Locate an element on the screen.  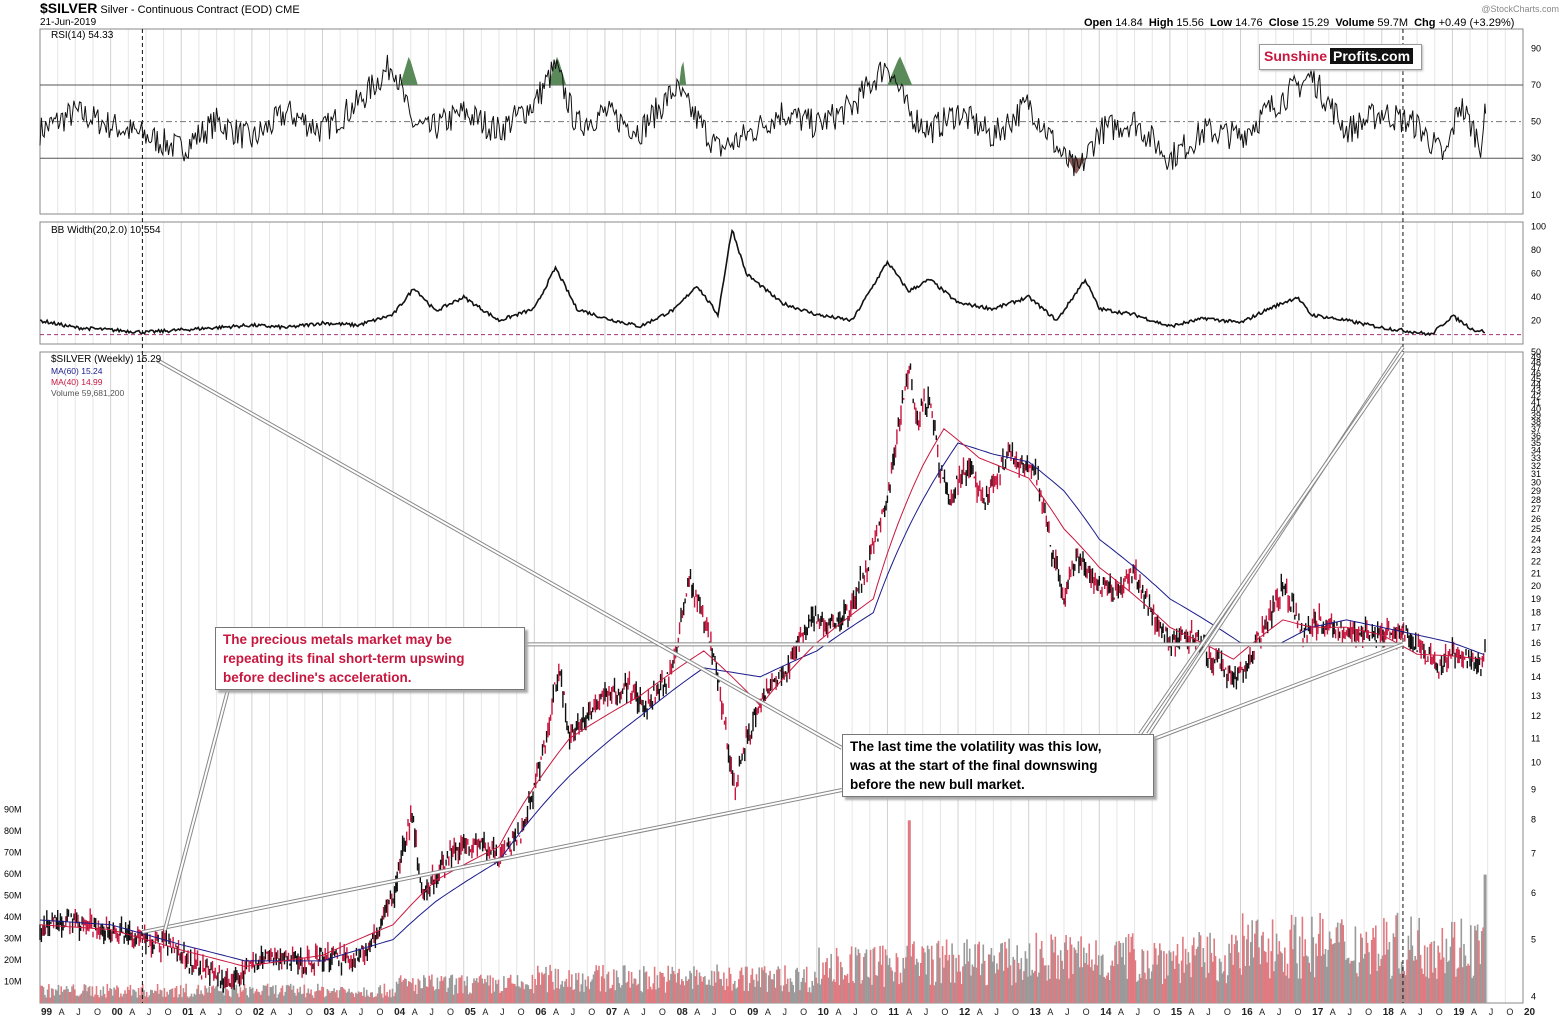
price-tick-label: 41 is located at coordinates (1536, 403).